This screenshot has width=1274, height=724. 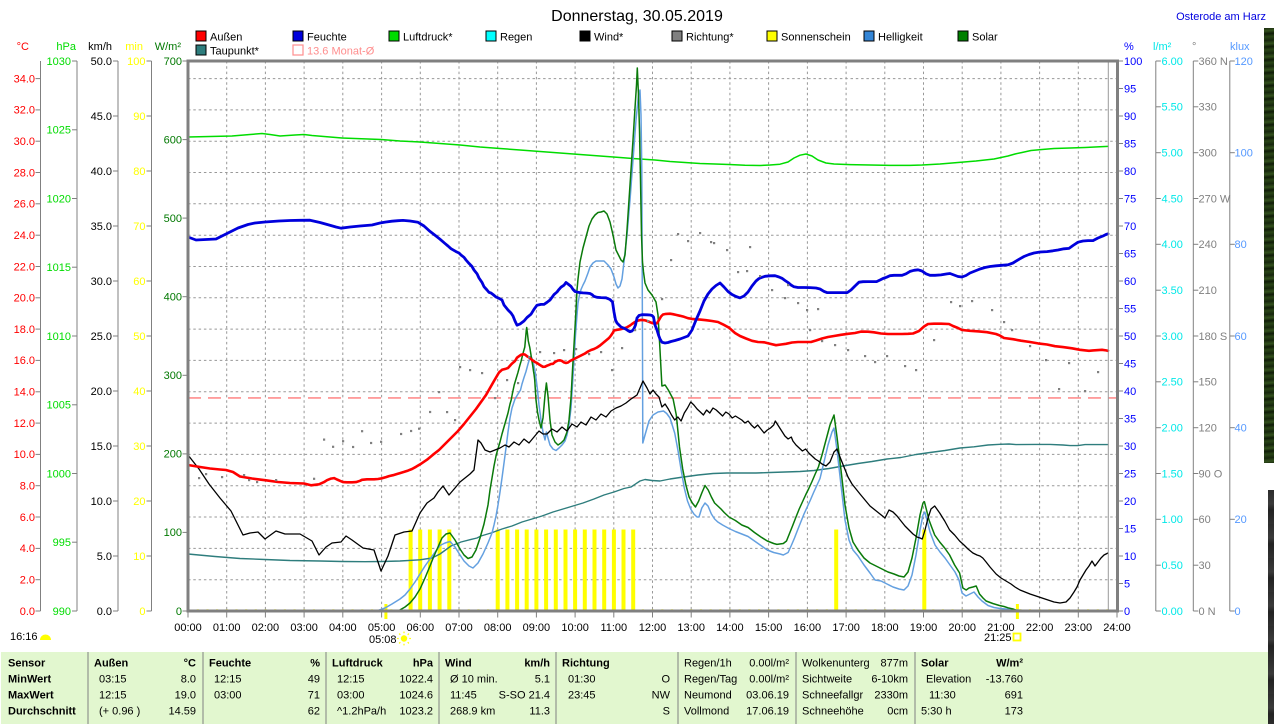 I want to click on svg-text: 0.50, so click(x=1172, y=566).